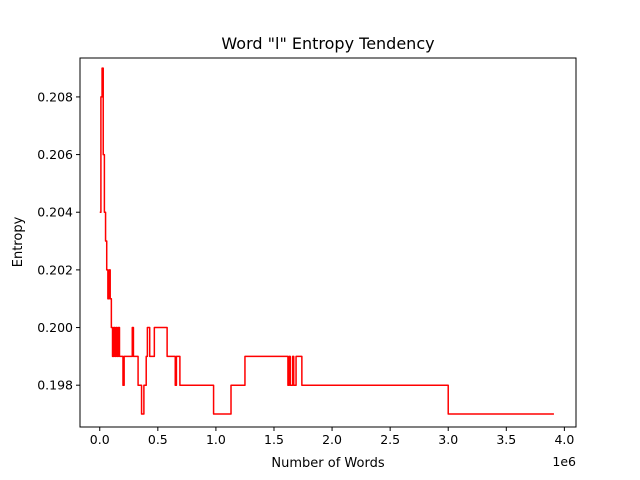 This screenshot has width=640, height=480. I want to click on x-tick-label: 1.5, so click(274, 439).